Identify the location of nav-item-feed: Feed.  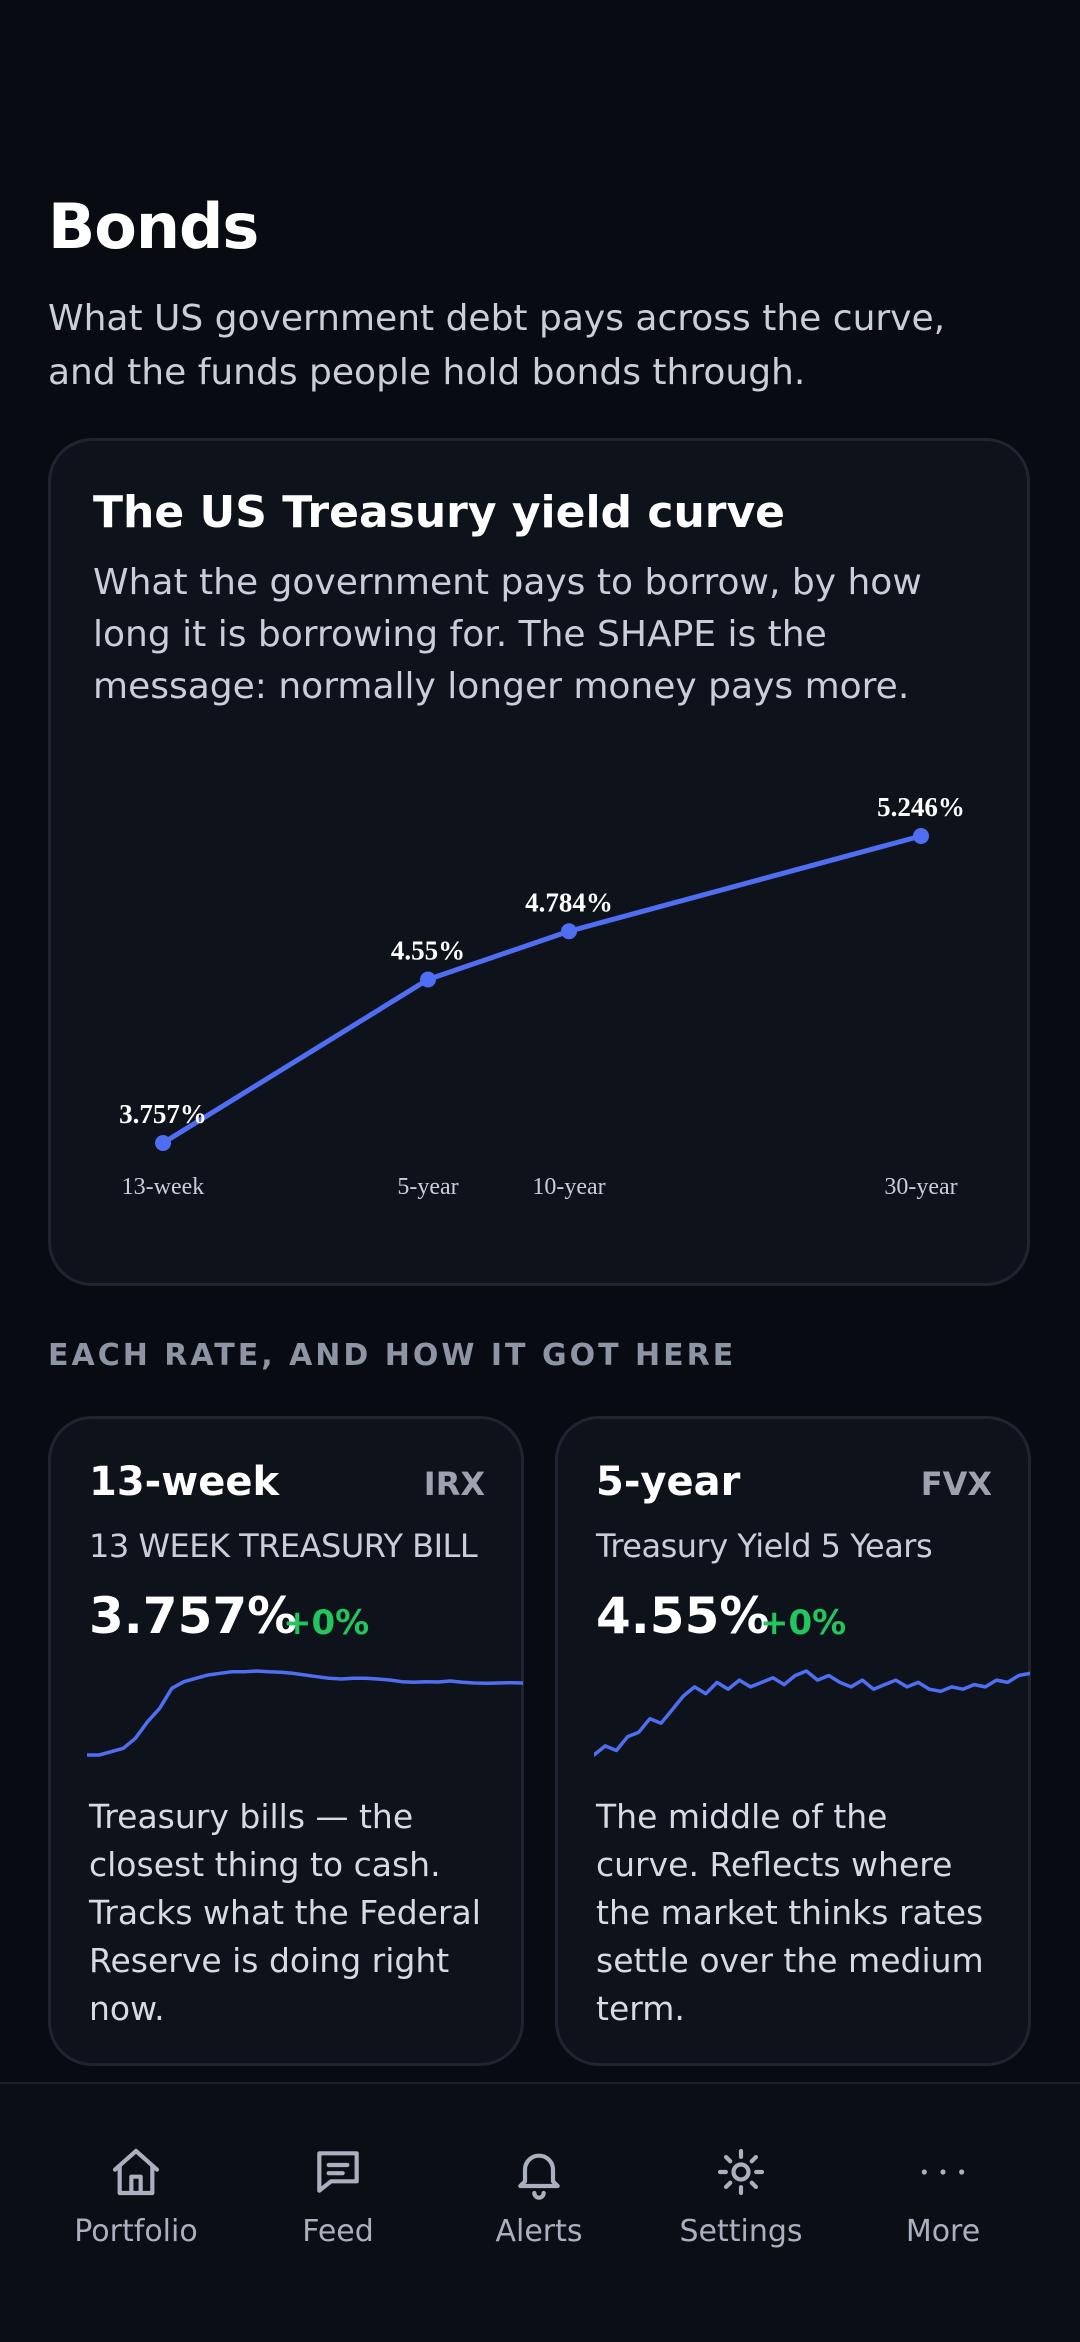
(338, 2196).